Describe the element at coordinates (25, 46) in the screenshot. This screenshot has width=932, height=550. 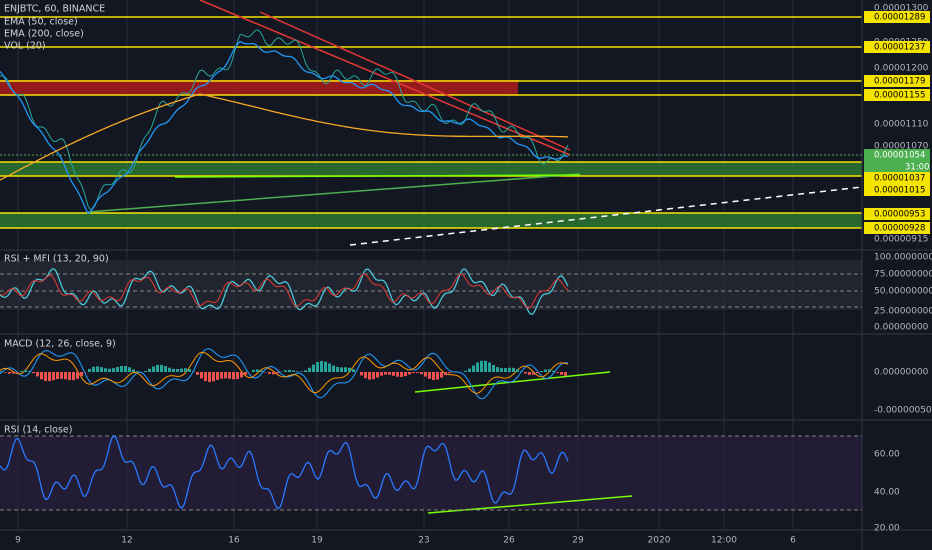
I see `indicator: VOL (20)` at that location.